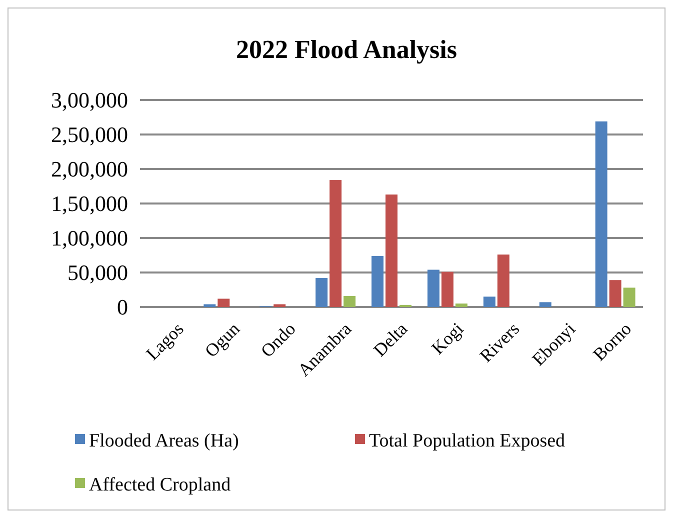 The width and height of the screenshot is (673, 512). I want to click on y-tick-label: 1,00,000, so click(89, 238).